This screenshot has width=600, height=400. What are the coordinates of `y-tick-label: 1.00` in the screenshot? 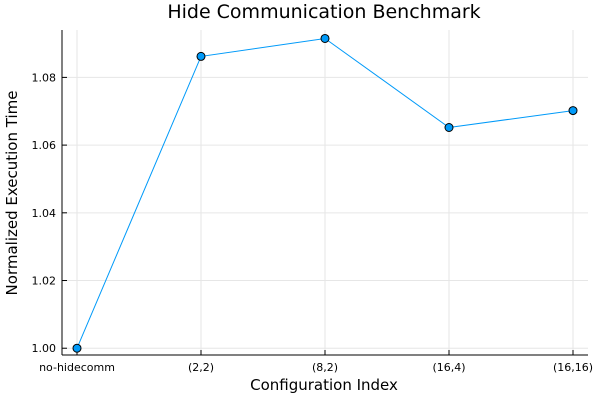 It's located at (44, 348).